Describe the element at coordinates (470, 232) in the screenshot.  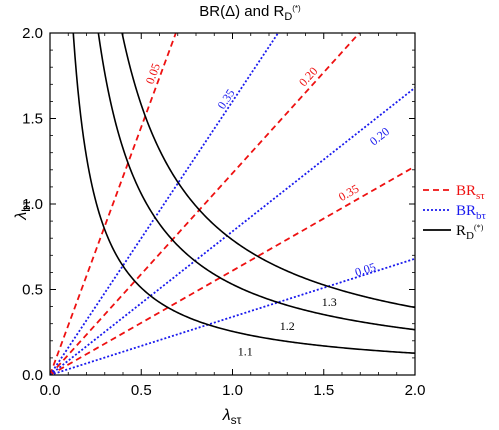
I see `legend-label: RD(*)` at that location.